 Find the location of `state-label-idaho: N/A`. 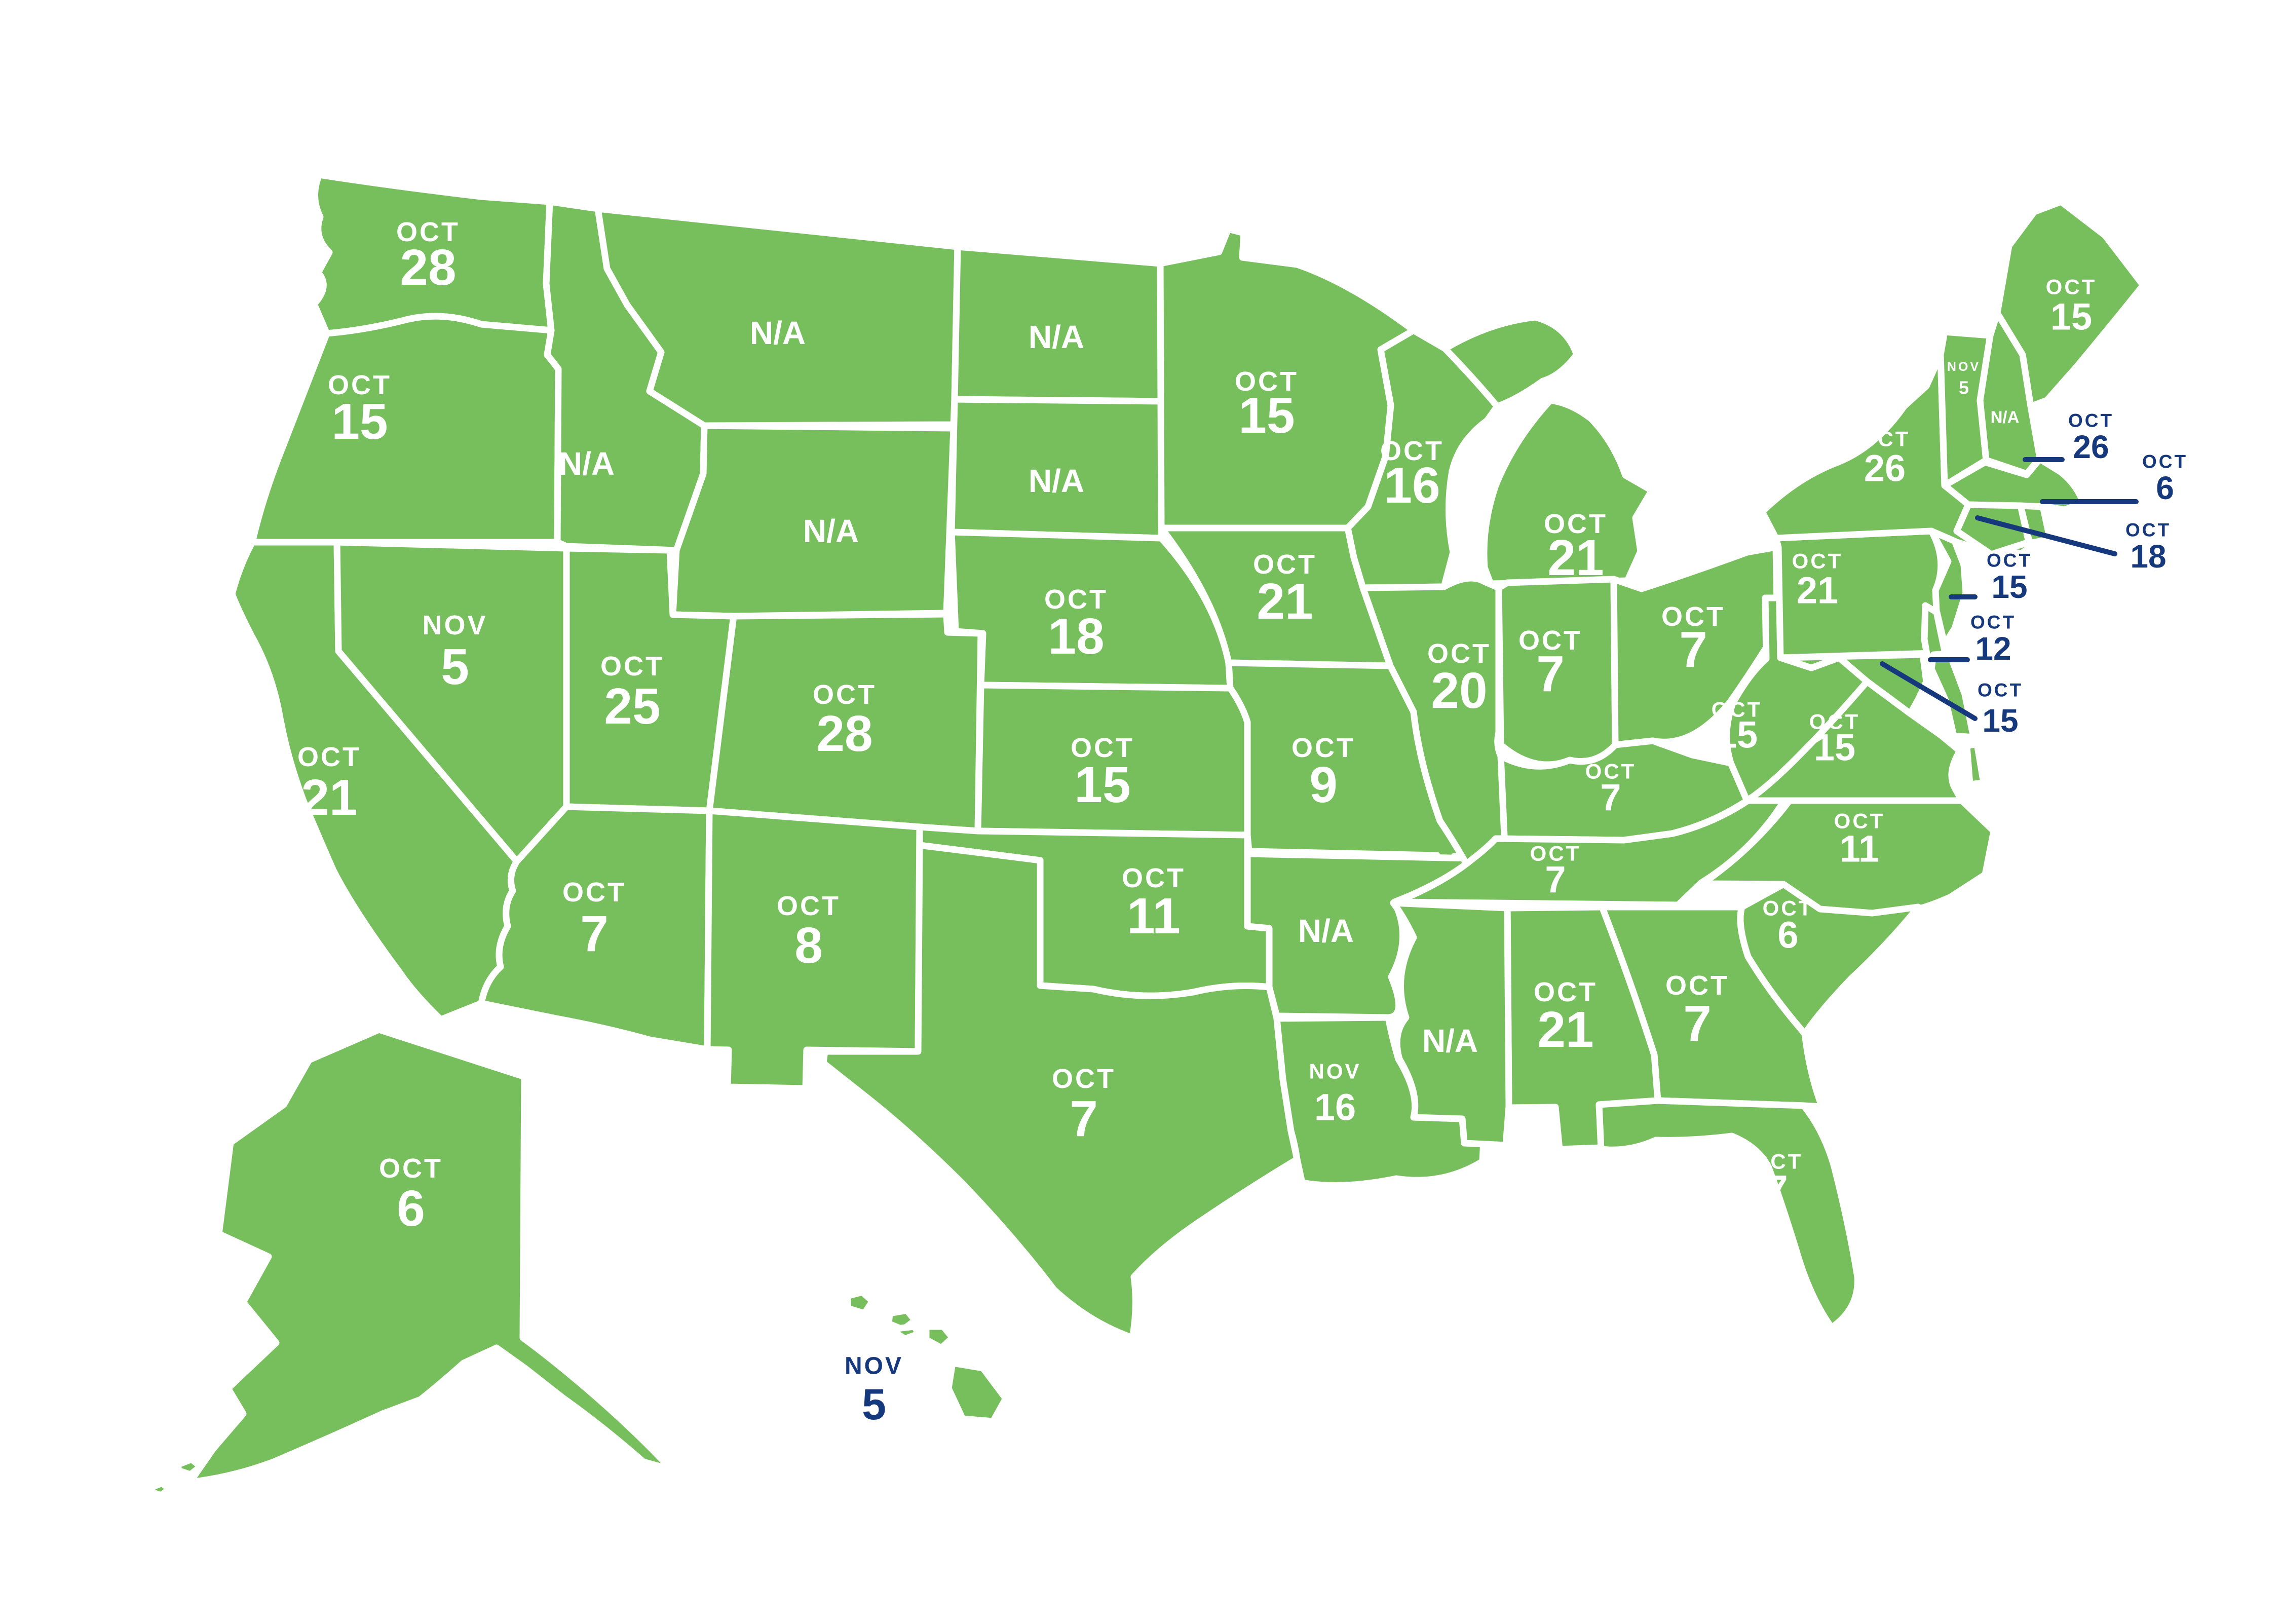

state-label-idaho: N/A is located at coordinates (587, 463).